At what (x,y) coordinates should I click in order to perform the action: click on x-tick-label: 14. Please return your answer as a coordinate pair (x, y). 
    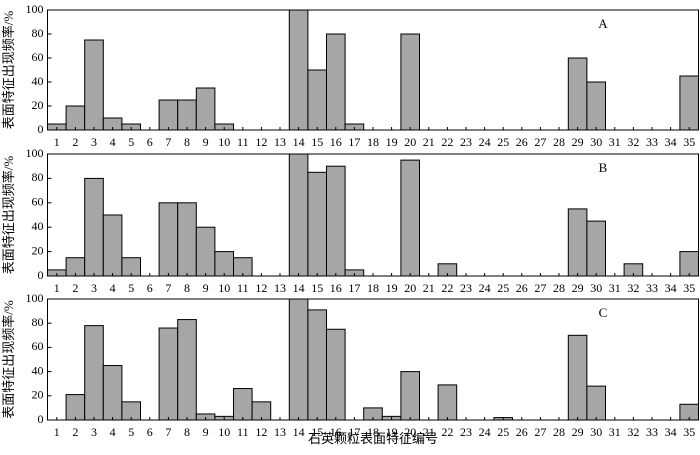
    Looking at the image, I should click on (299, 288).